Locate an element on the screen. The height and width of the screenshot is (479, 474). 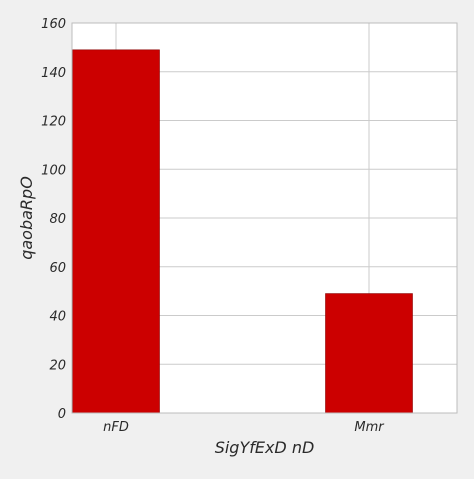
x-axis-label: SigYfExD nD is located at coordinates (265, 447).